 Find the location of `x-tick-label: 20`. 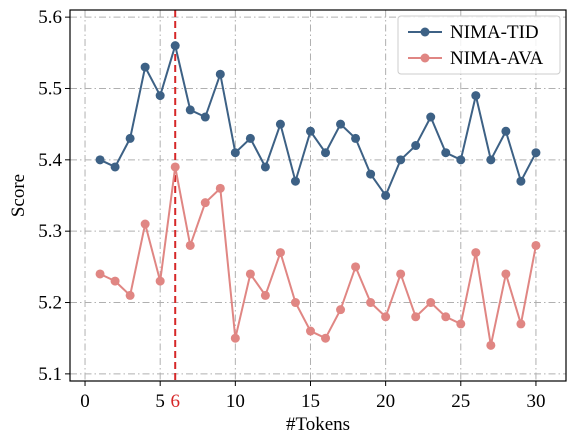

x-tick-label: 20 is located at coordinates (385, 401).